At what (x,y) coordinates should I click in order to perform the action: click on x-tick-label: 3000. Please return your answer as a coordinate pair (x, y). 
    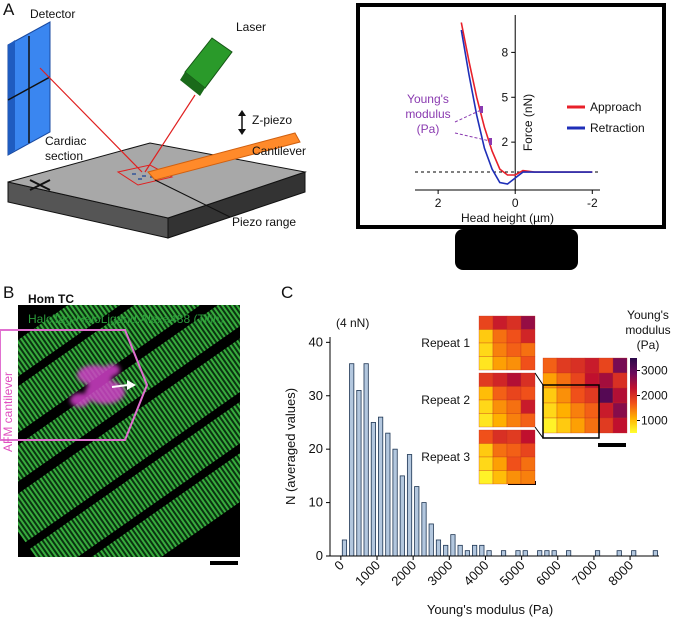
    Looking at the image, I should click on (439, 573).